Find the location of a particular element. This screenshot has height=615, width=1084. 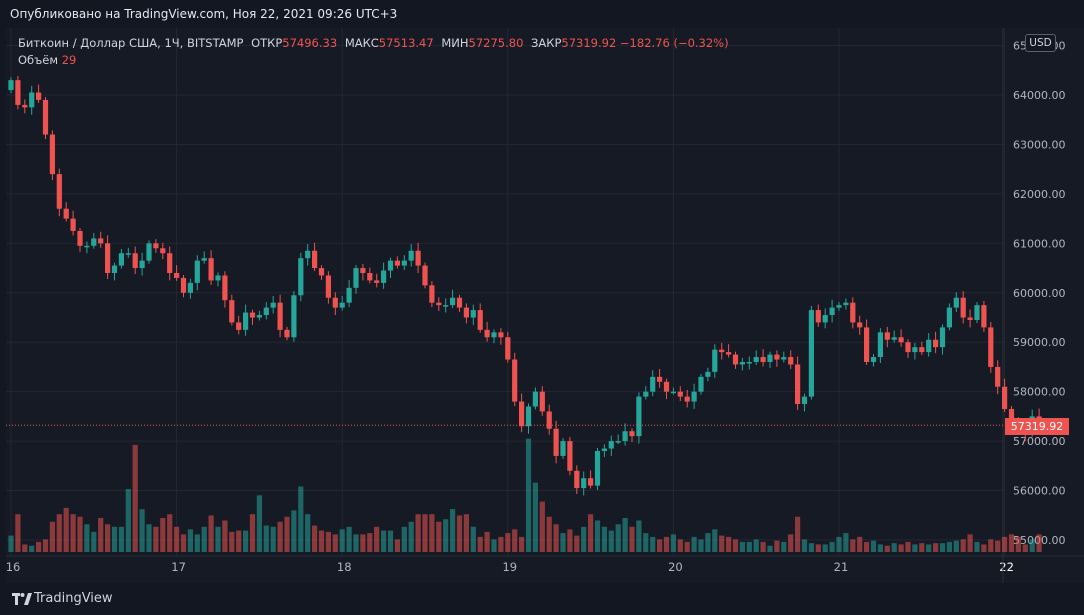

x-tick-label: 18 is located at coordinates (344, 567).